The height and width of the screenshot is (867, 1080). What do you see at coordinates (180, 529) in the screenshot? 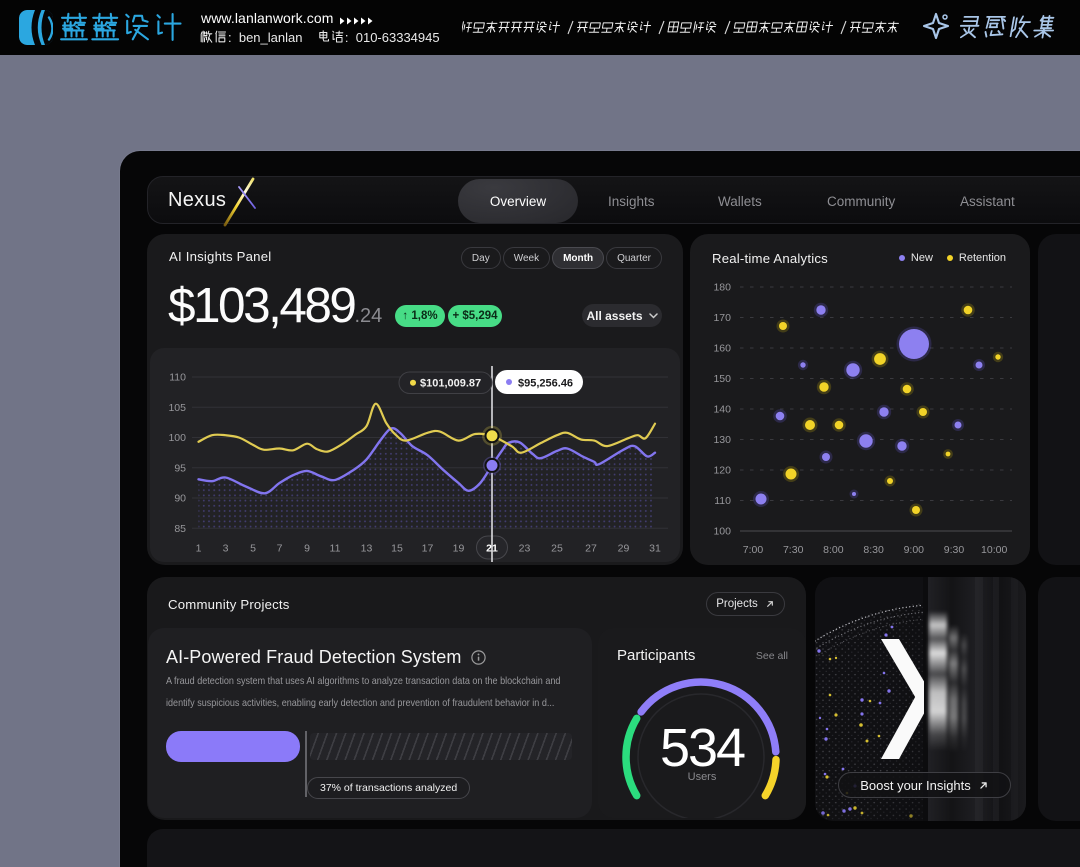
I see `svg-text: 85` at bounding box center [180, 529].